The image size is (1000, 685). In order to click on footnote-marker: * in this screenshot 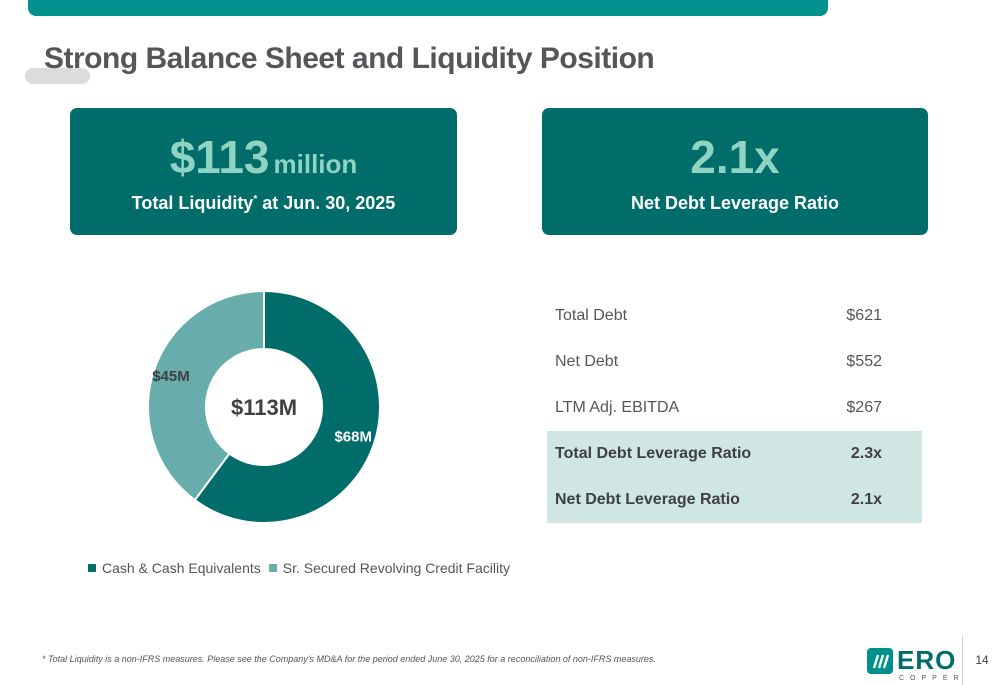, I will do `click(255, 199)`.